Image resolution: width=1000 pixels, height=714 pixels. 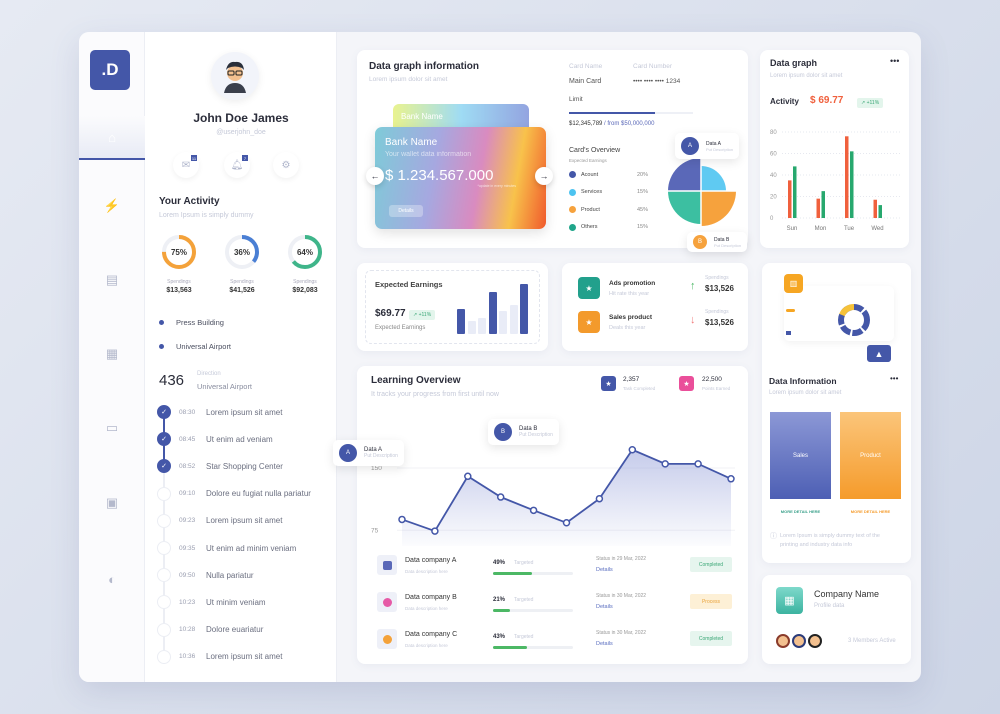 I want to click on company-target: Targeted, so click(x=524, y=563).